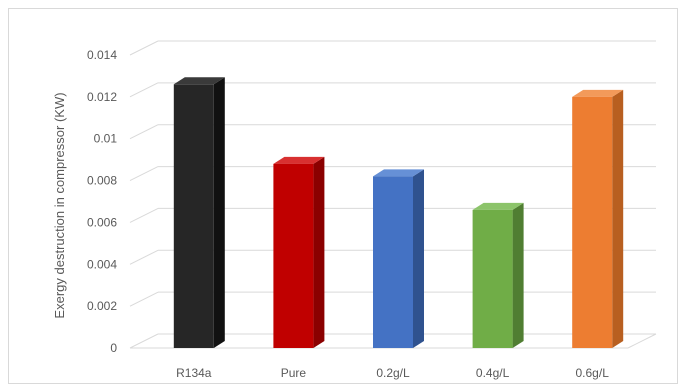  What do you see at coordinates (102, 97) in the screenshot?
I see `y-tick-label: 0.012` at bounding box center [102, 97].